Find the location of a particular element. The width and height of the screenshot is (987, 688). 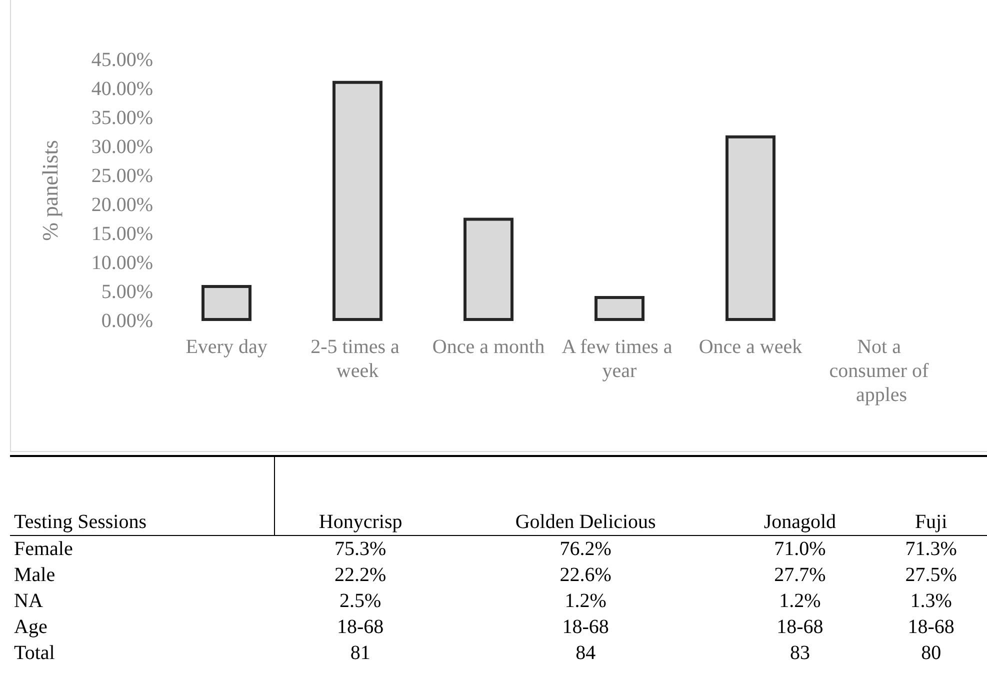

y-tick-label: 25.00% is located at coordinates (122, 176).